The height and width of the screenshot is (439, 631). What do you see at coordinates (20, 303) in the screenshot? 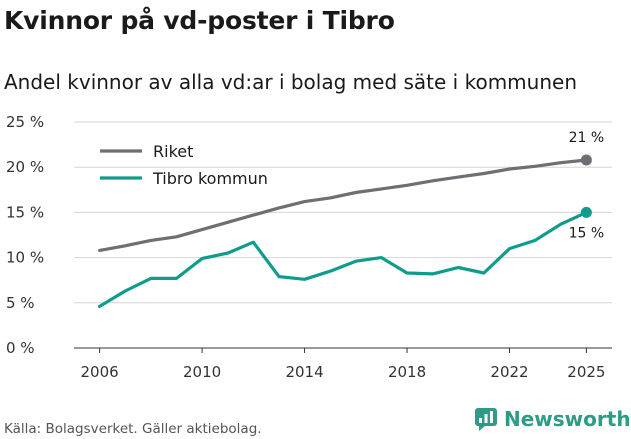
I see `y-tick-label: 5 %` at bounding box center [20, 303].